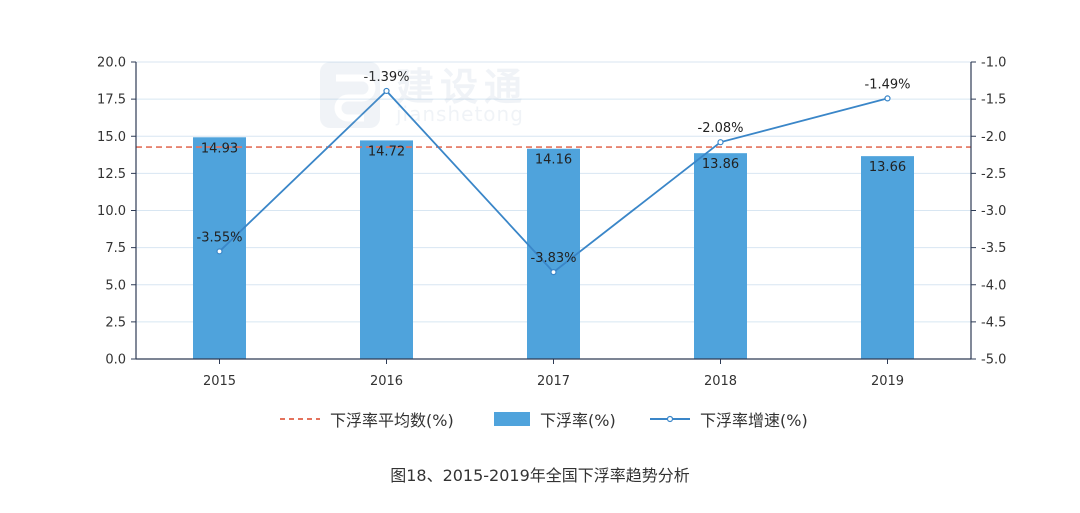 The image size is (1080, 513). I want to click on right-tick-label: -2.0, so click(993, 137).